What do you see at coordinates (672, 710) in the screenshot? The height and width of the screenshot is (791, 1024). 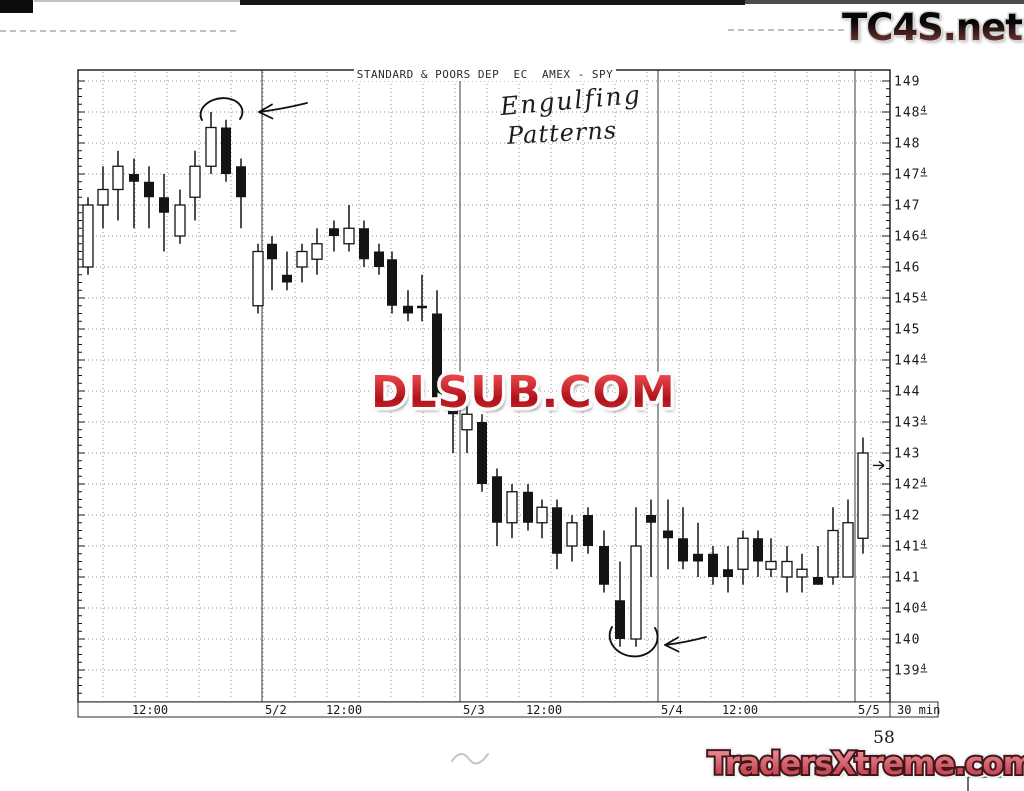 I see `x-axis-label: 5/4` at bounding box center [672, 710].